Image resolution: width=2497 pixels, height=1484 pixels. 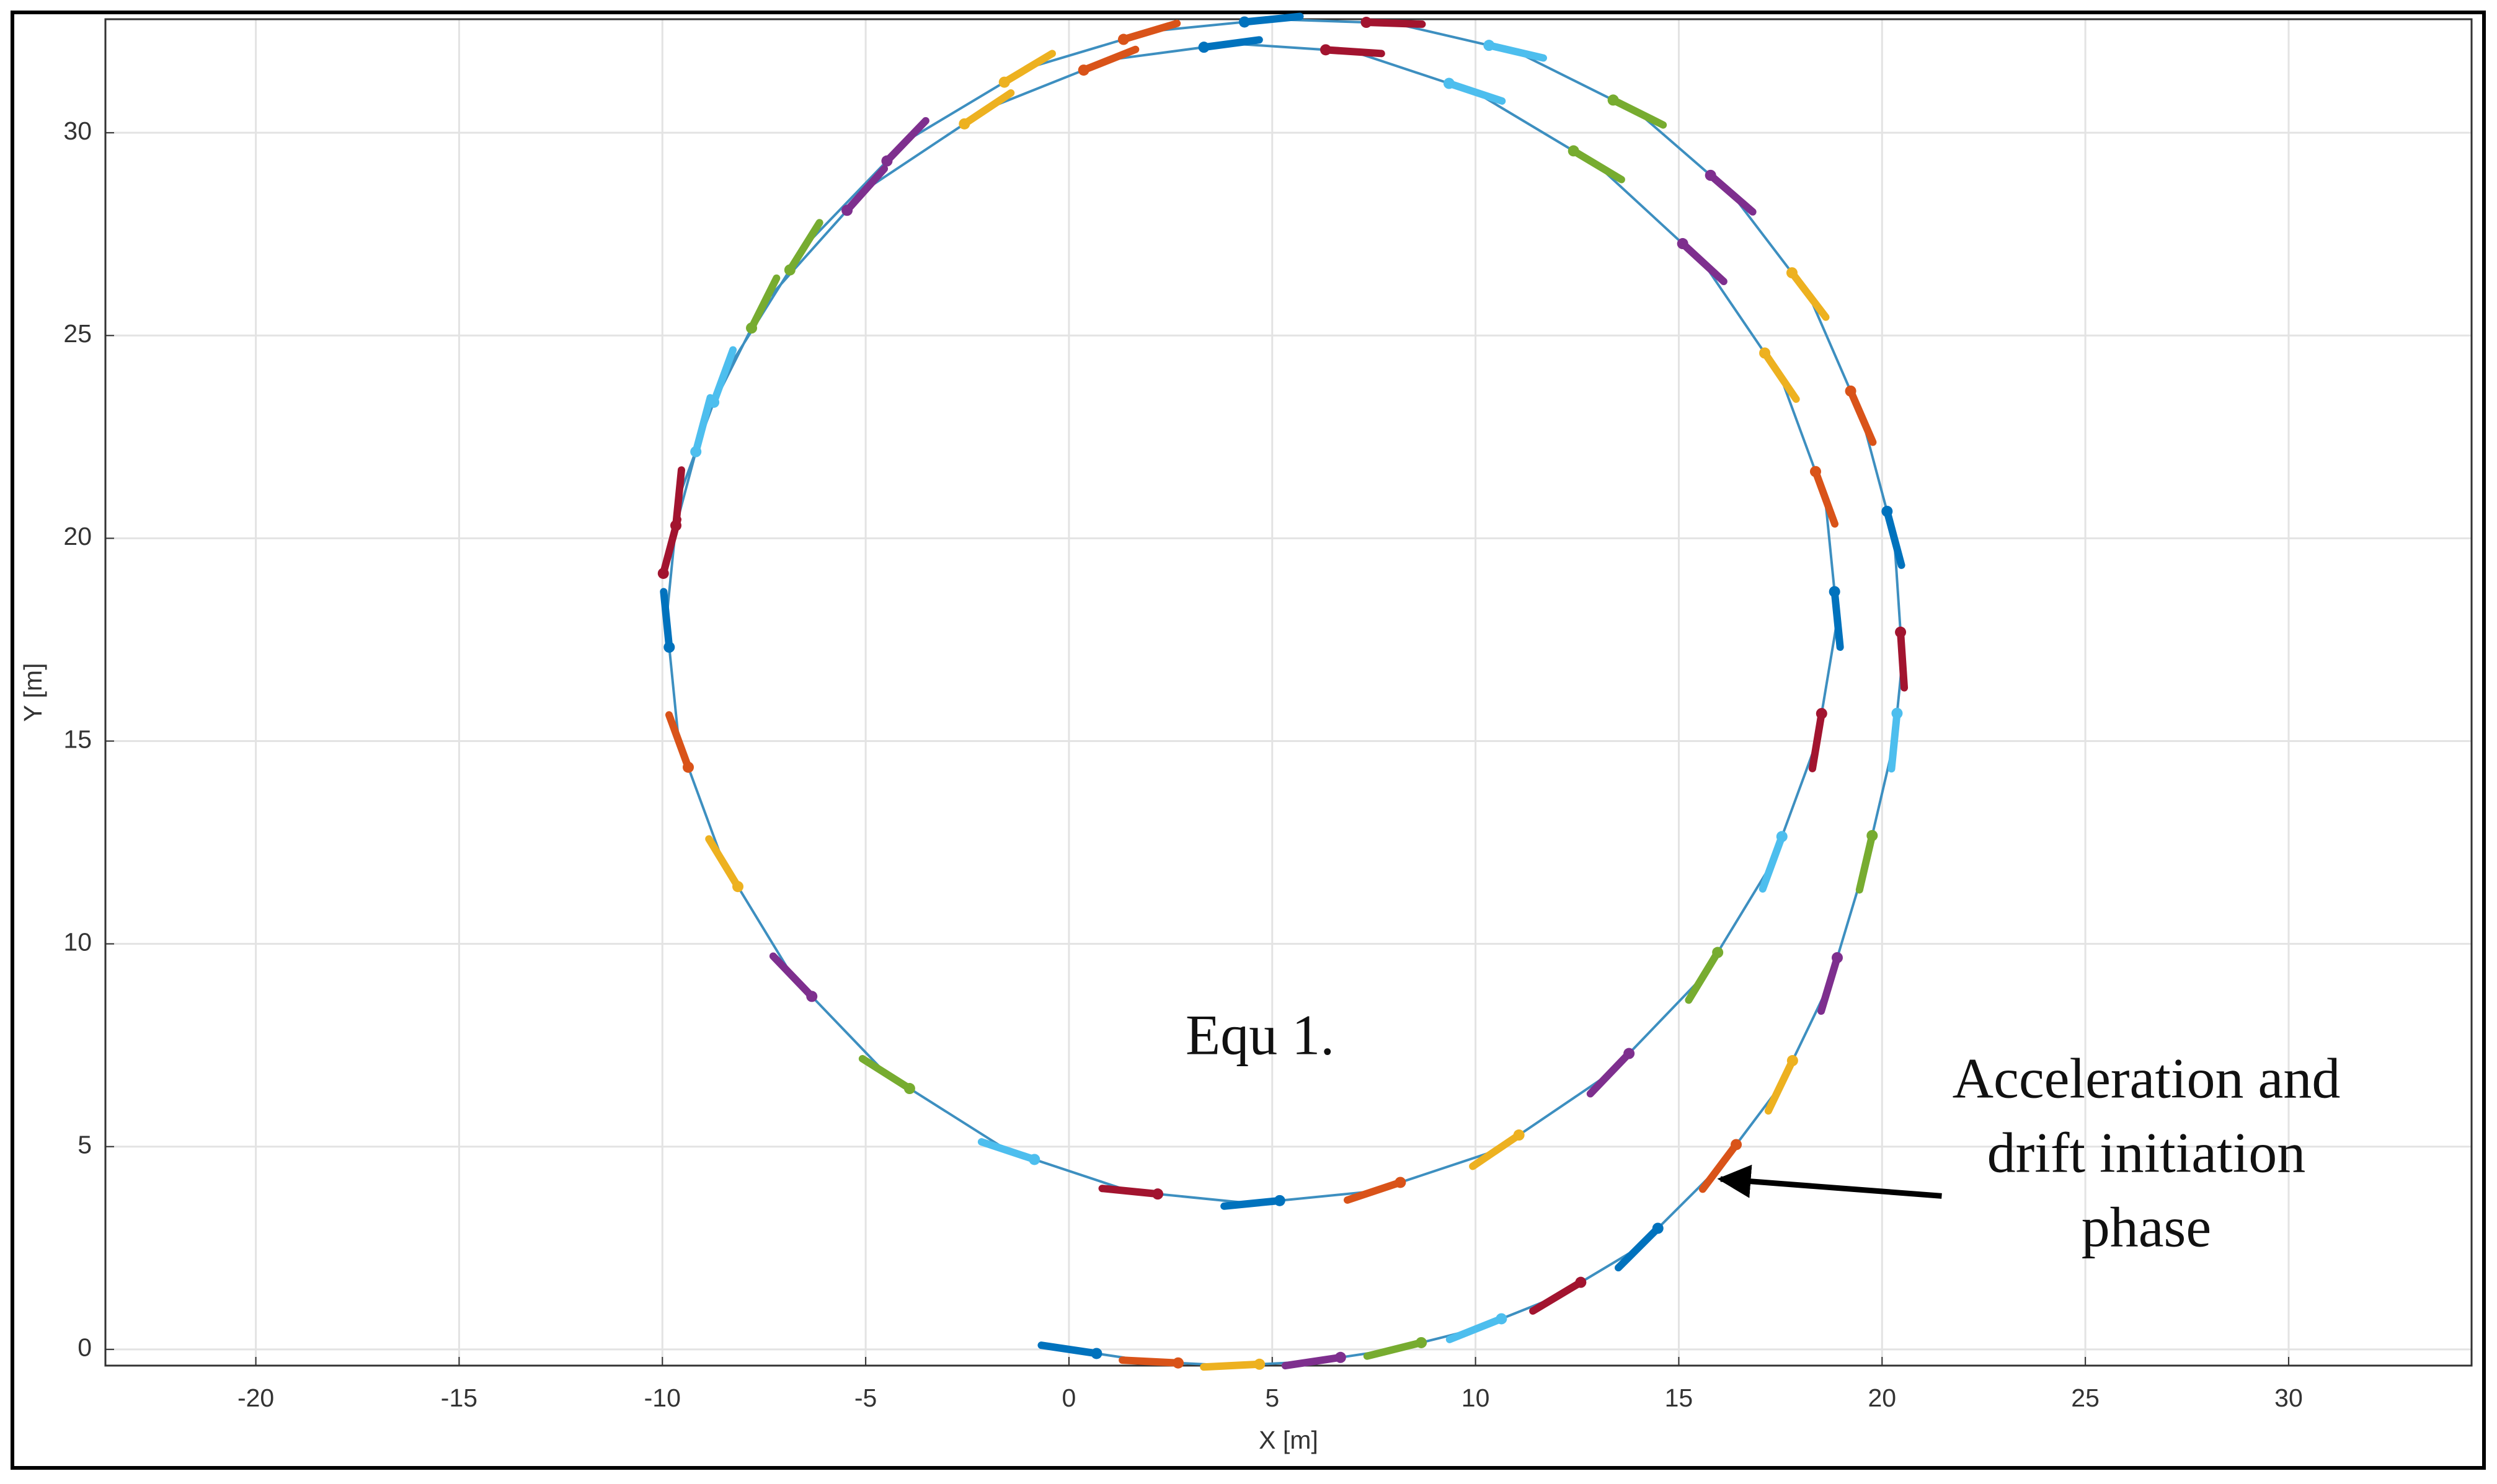 What do you see at coordinates (865, 1398) in the screenshot?
I see `x-tick-label: -5` at bounding box center [865, 1398].